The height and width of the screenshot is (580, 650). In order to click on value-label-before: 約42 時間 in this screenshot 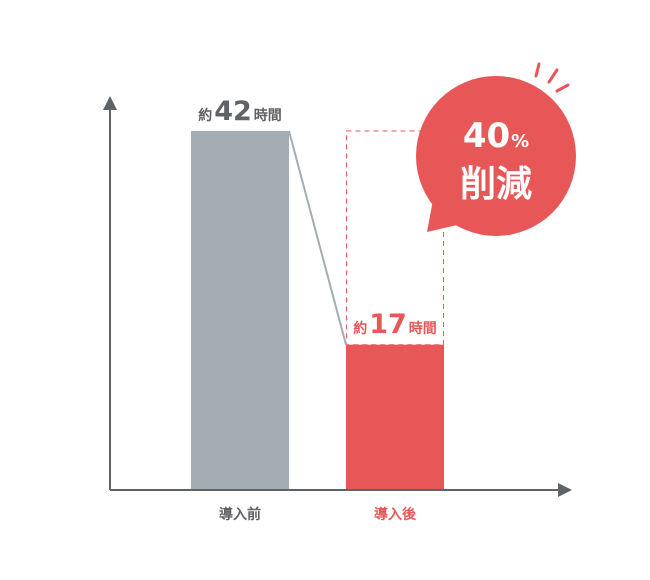, I will do `click(240, 111)`.